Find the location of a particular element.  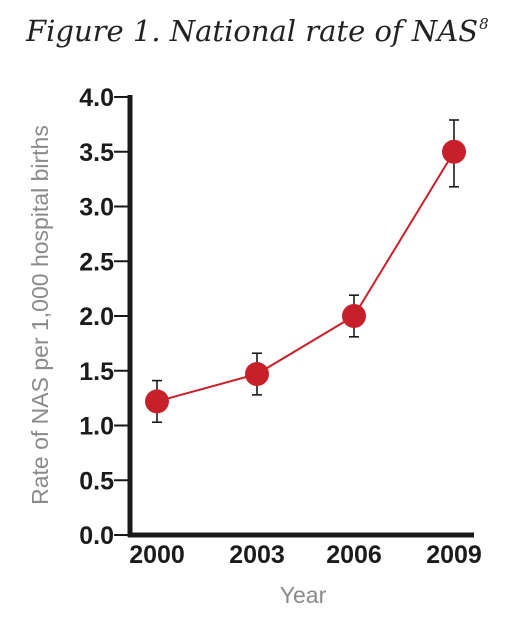

y-axis-title: Rate of NAS per 1,000 hospital births is located at coordinates (40, 315).